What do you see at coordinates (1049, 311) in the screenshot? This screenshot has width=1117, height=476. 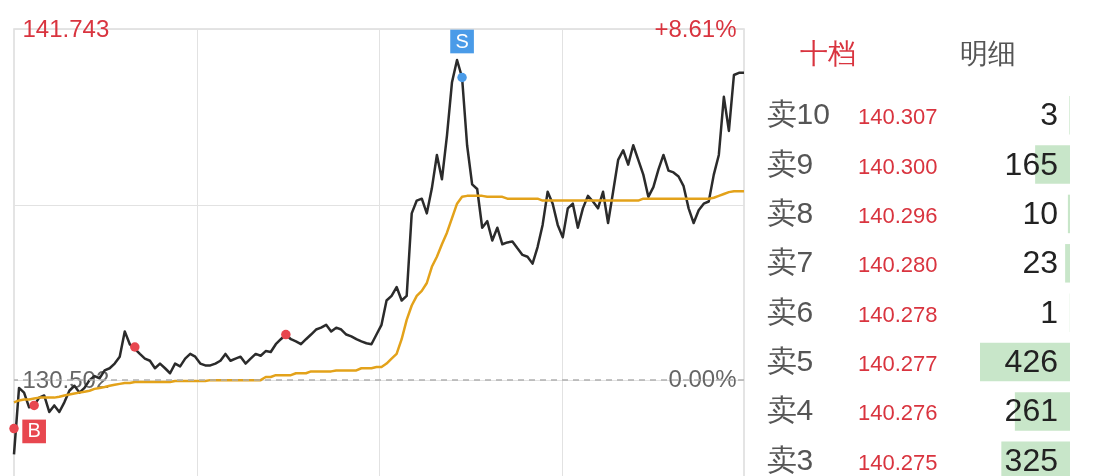 I see `data-label: 1` at bounding box center [1049, 311].